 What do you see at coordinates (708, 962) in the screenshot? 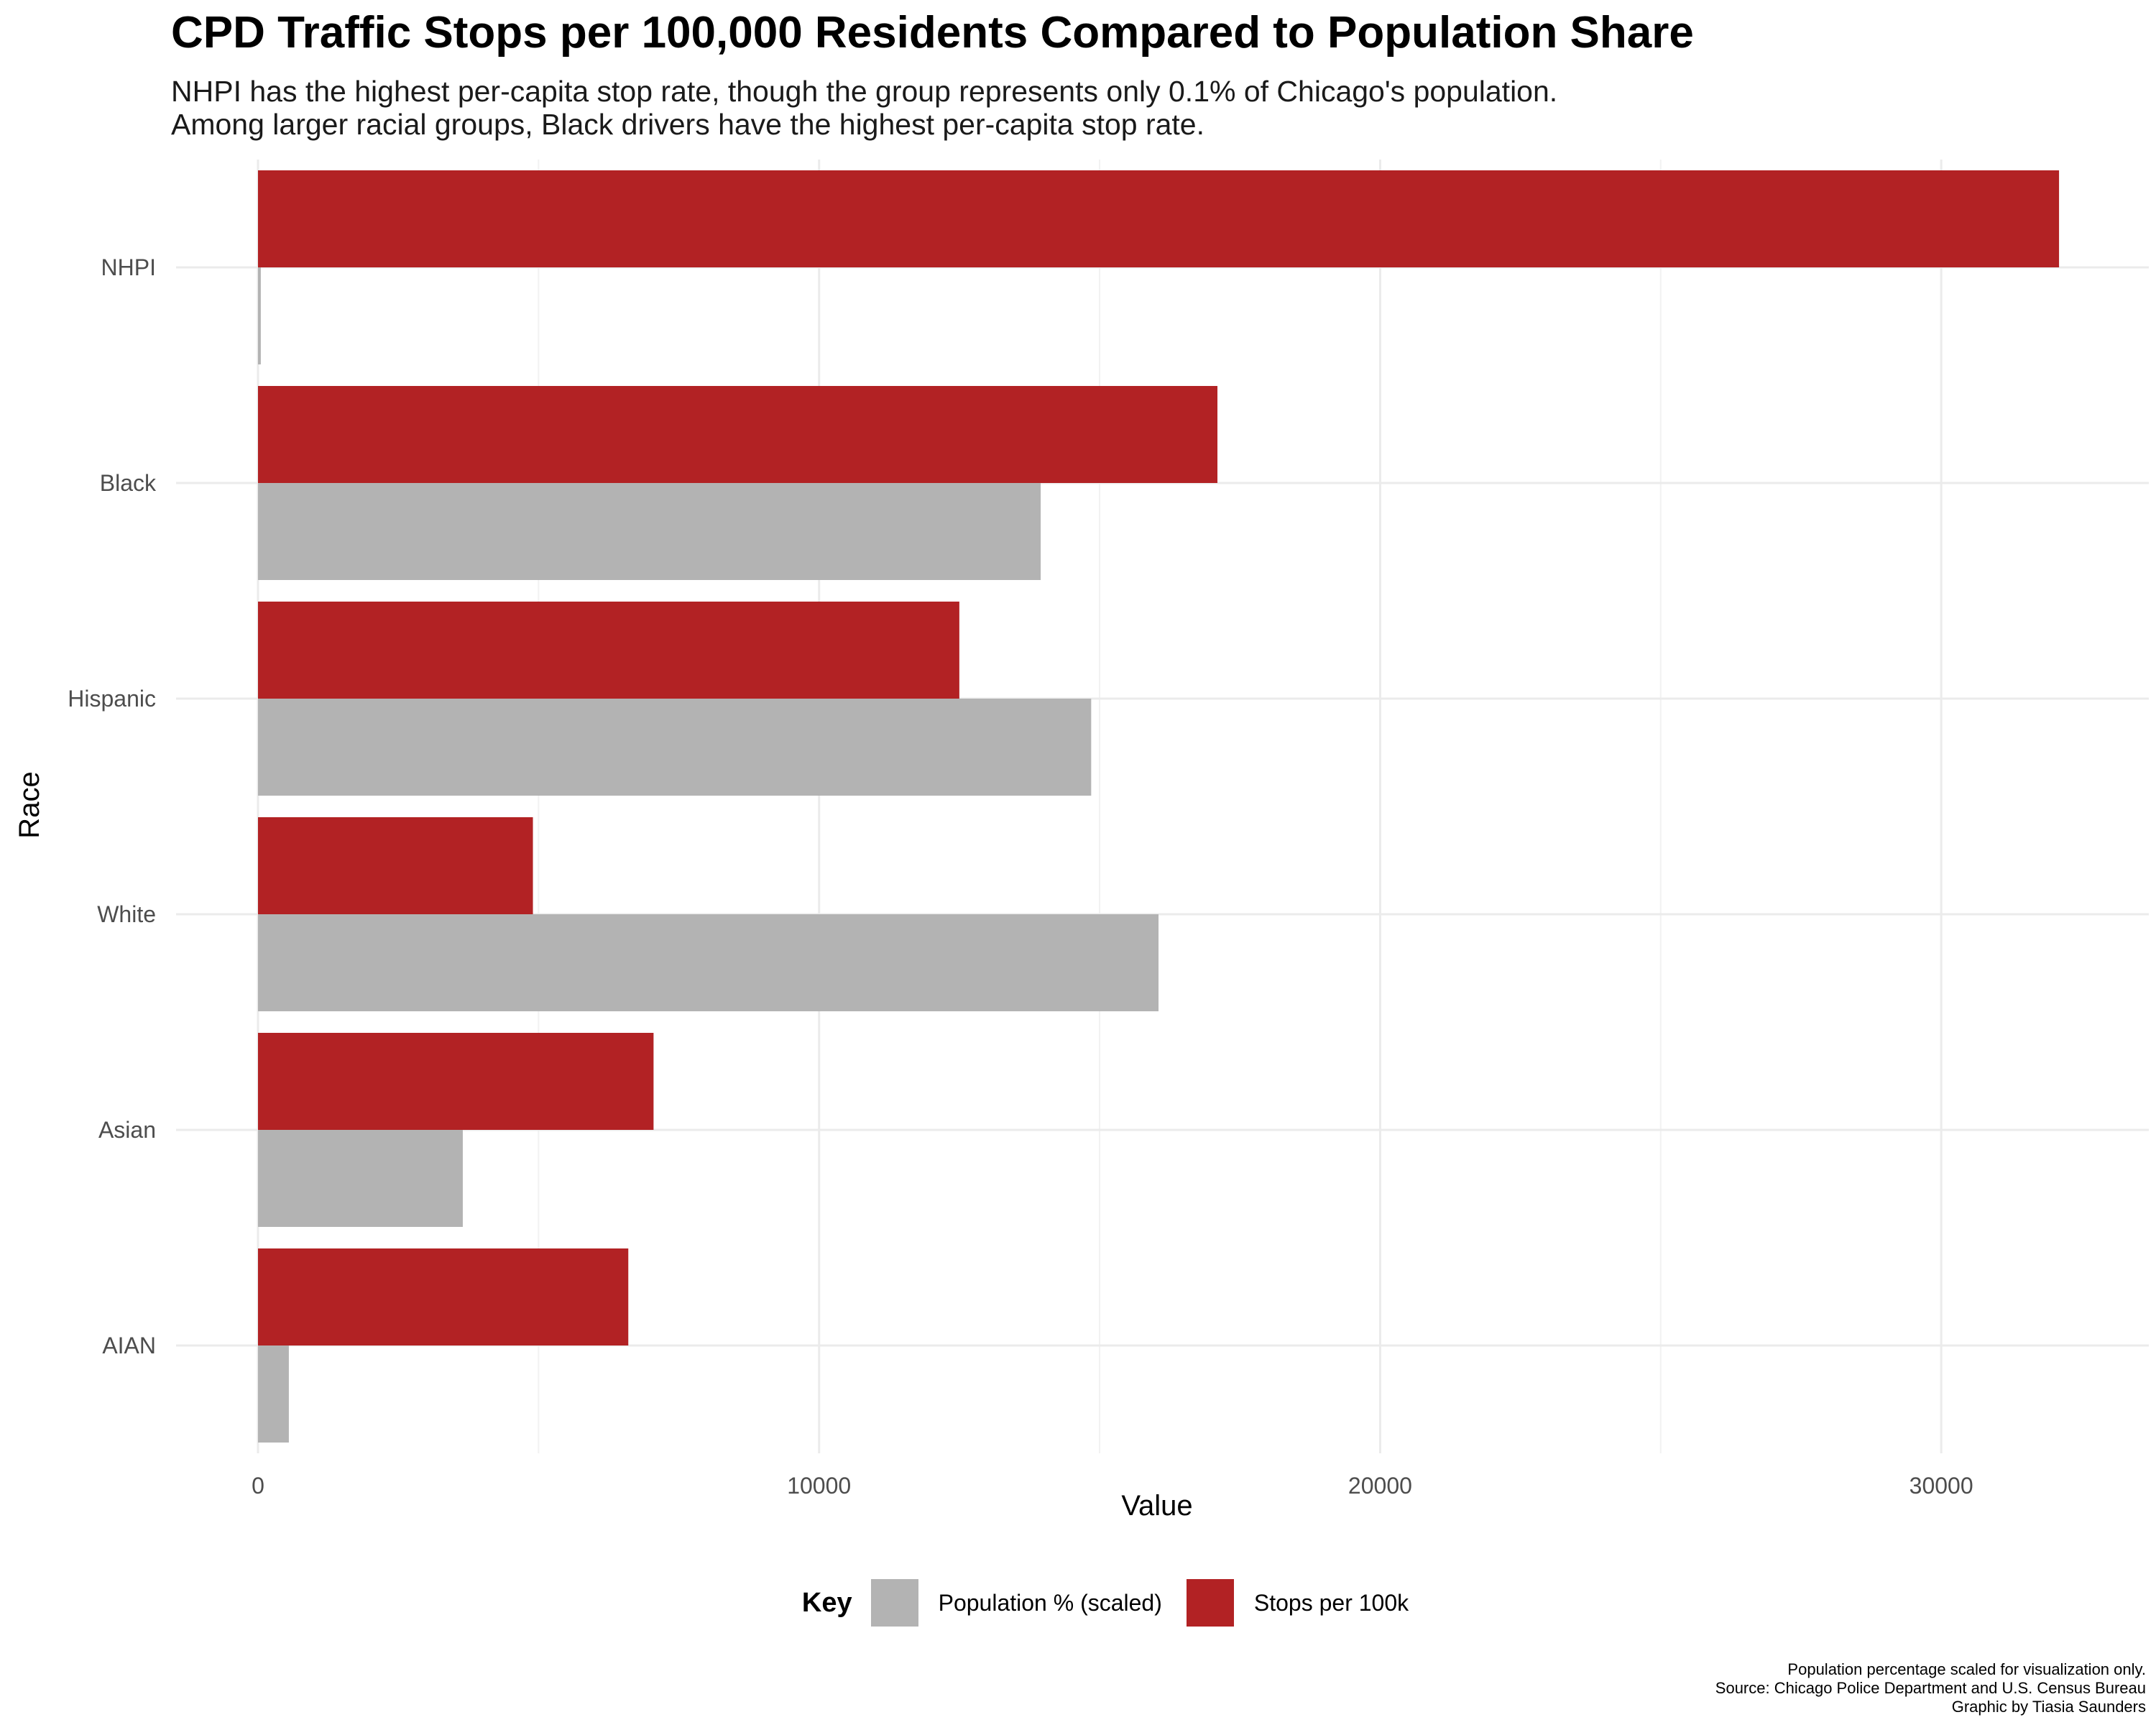
I see `bar-population-white` at bounding box center [708, 962].